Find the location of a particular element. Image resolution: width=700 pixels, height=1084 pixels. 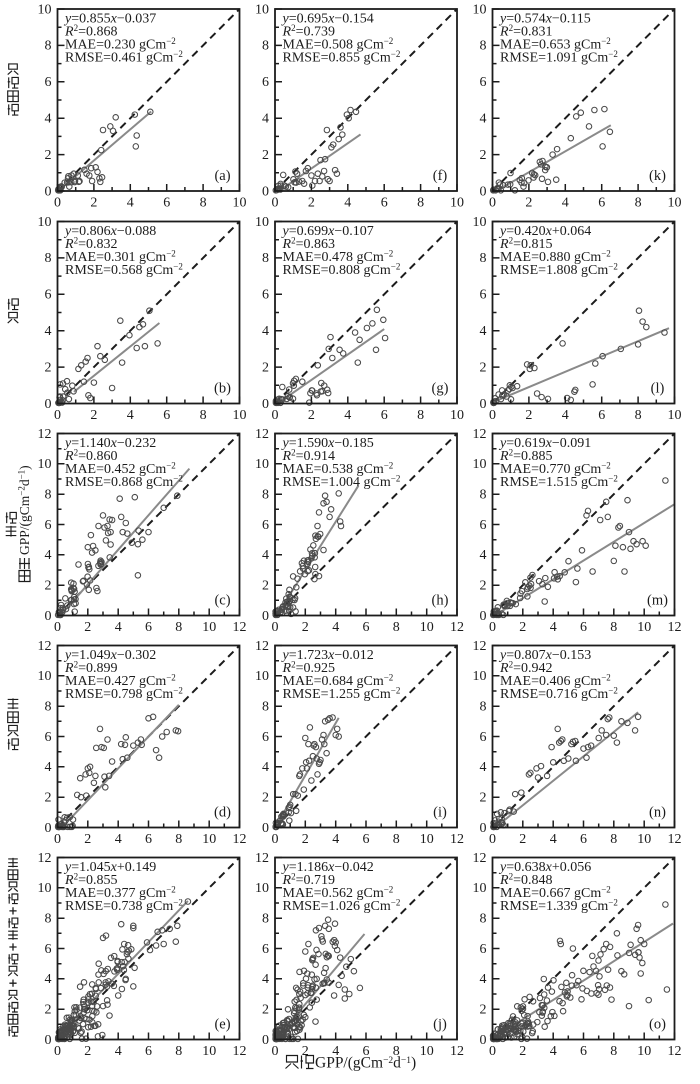

svg-text: (d) is located at coordinates (222, 813).